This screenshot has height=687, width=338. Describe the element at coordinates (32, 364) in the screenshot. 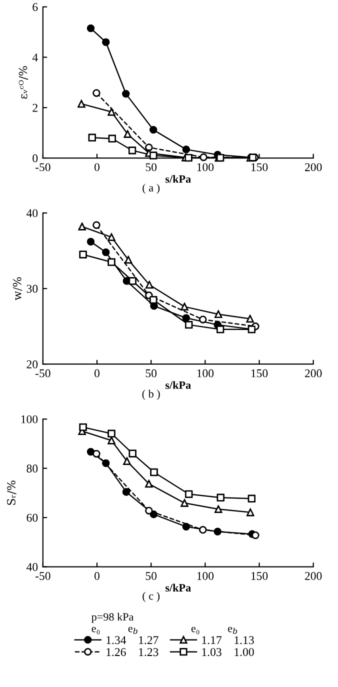

I see `y-tick-label: 20` at that location.